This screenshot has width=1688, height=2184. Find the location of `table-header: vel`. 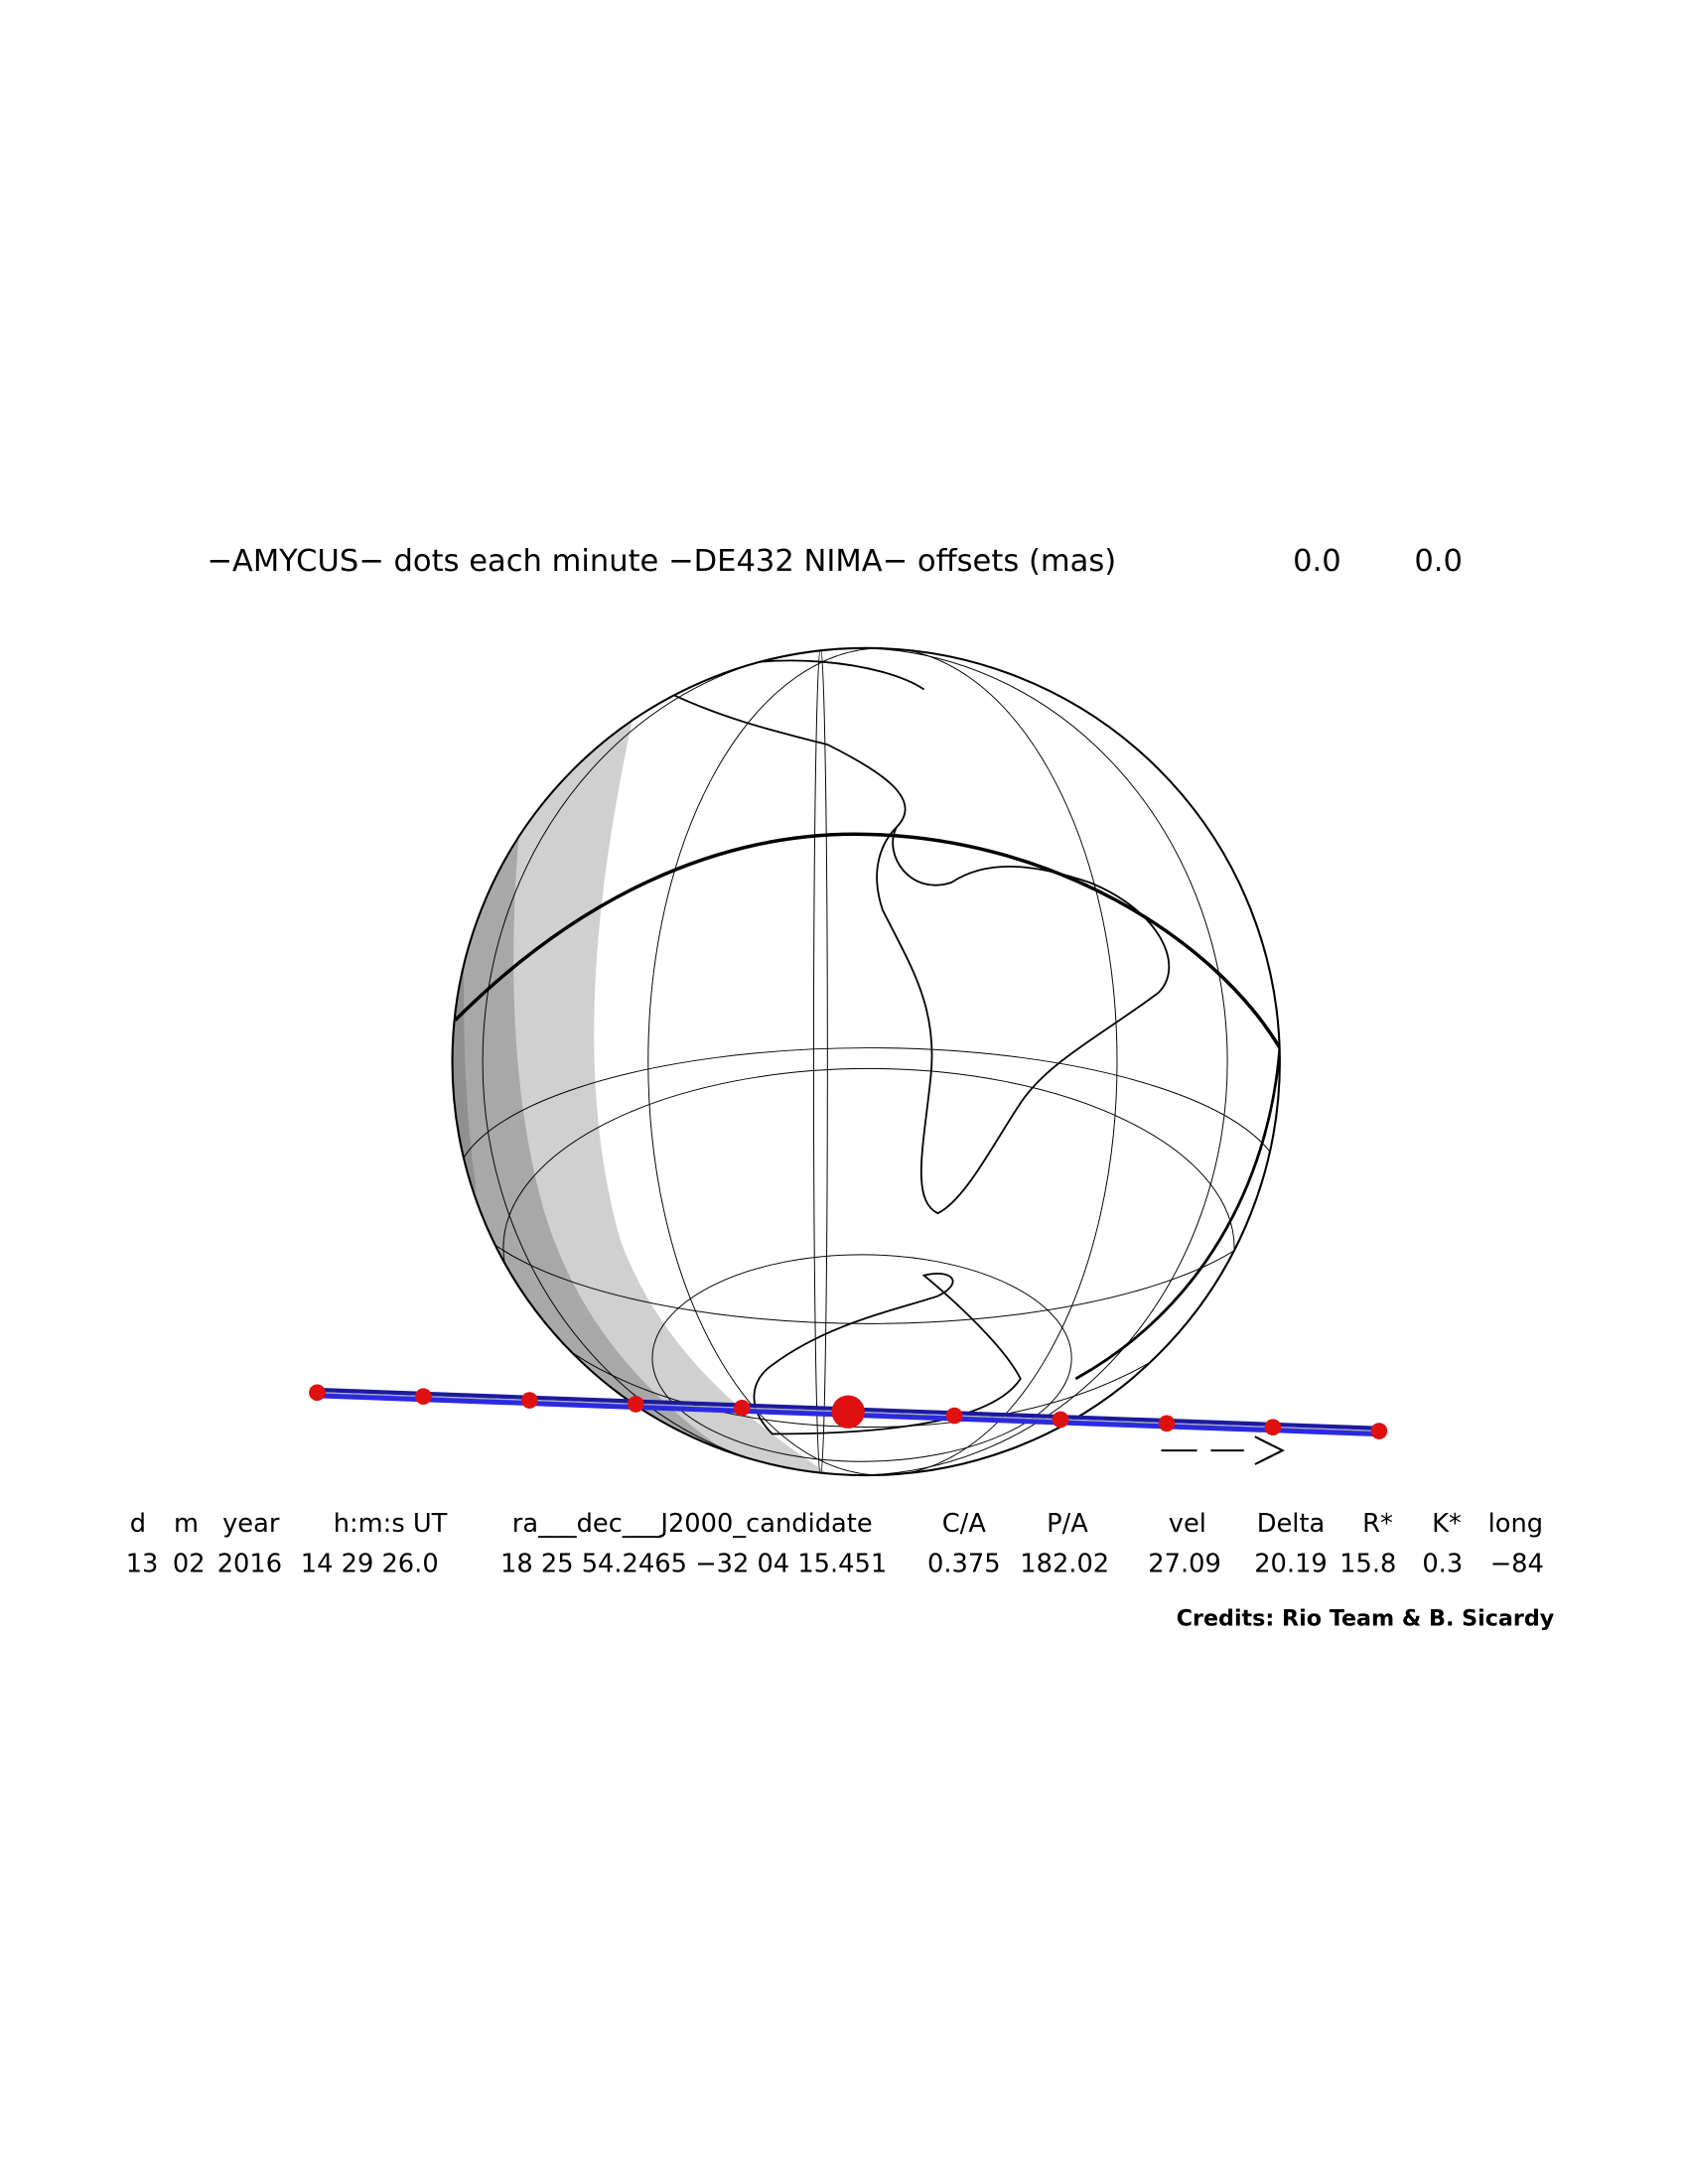

table-header: vel is located at coordinates (1187, 1524).